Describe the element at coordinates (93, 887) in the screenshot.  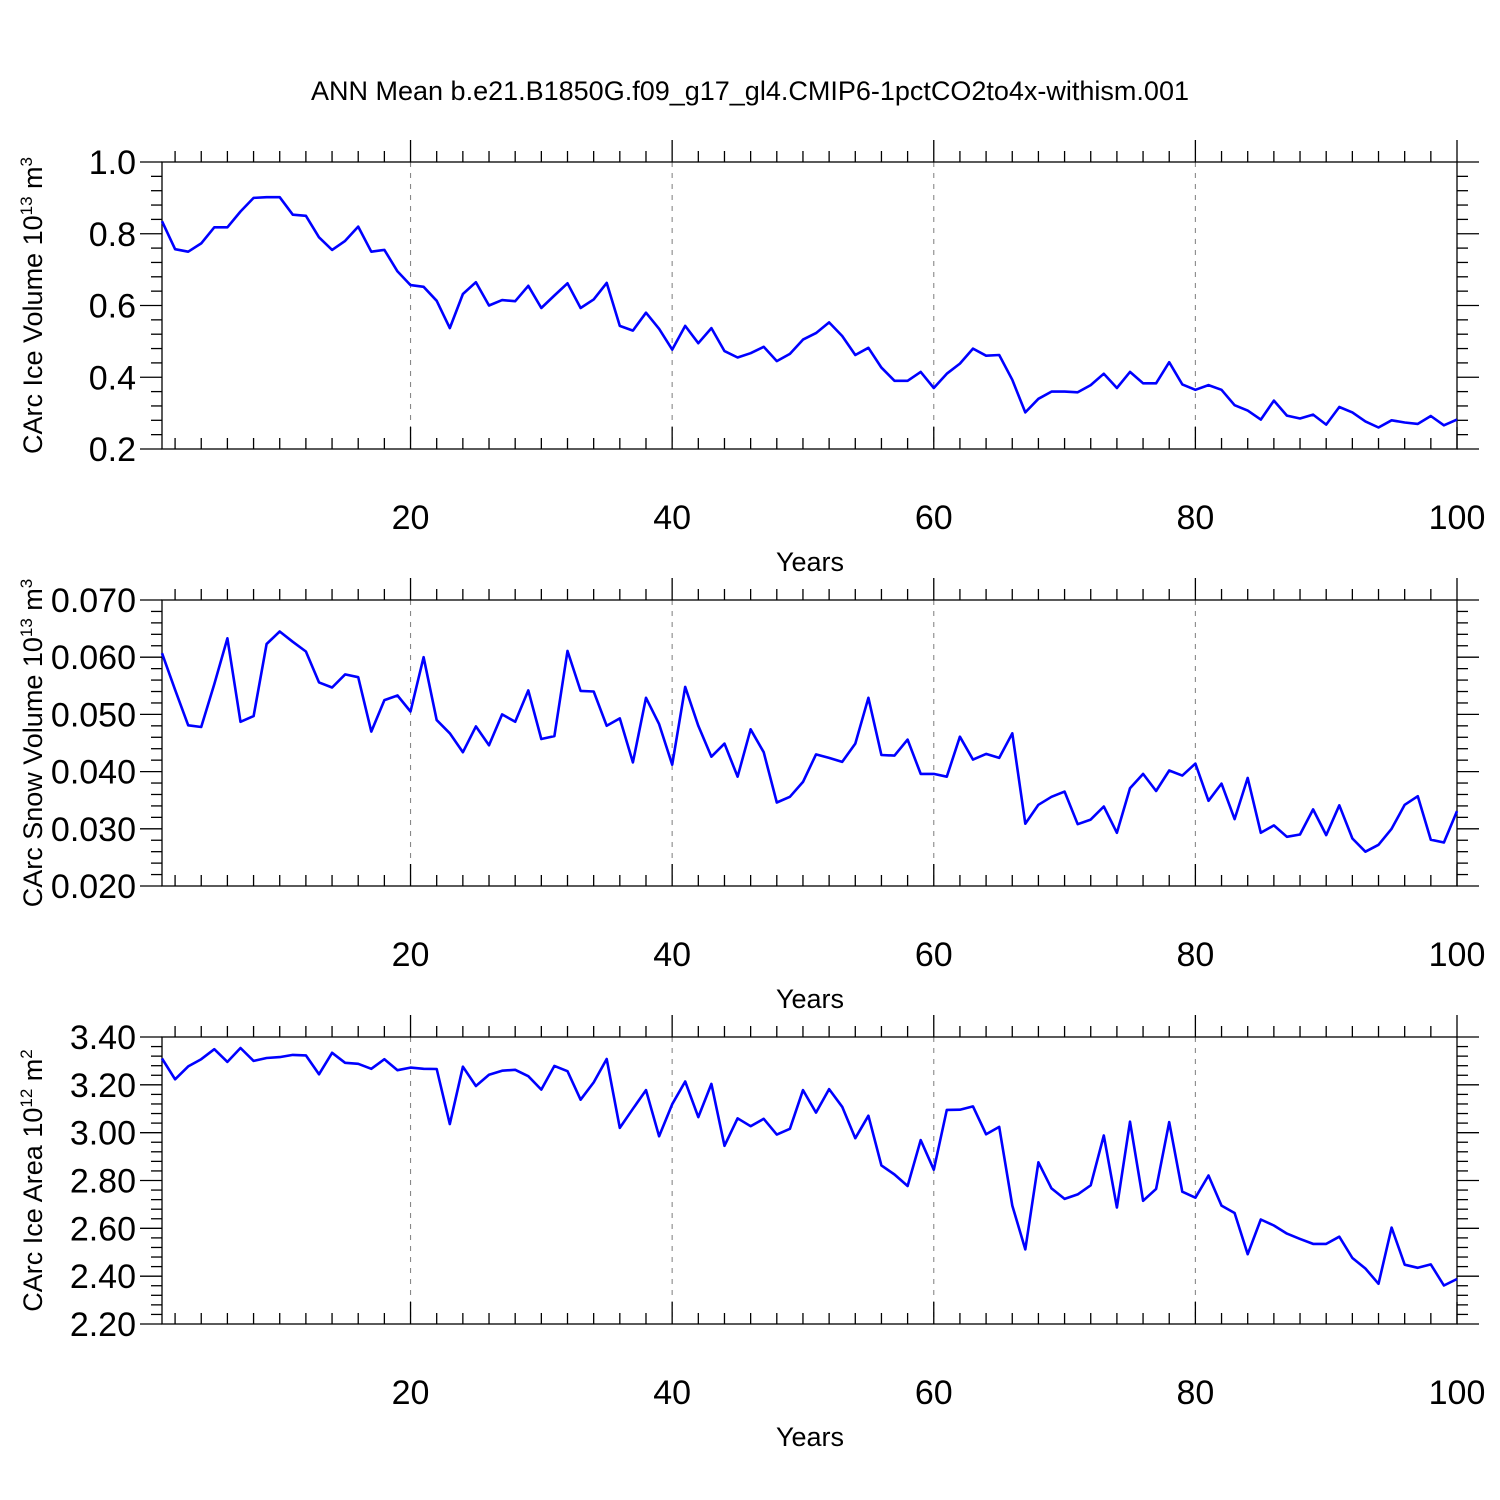
I see `y-tick-label: 0.020` at that location.